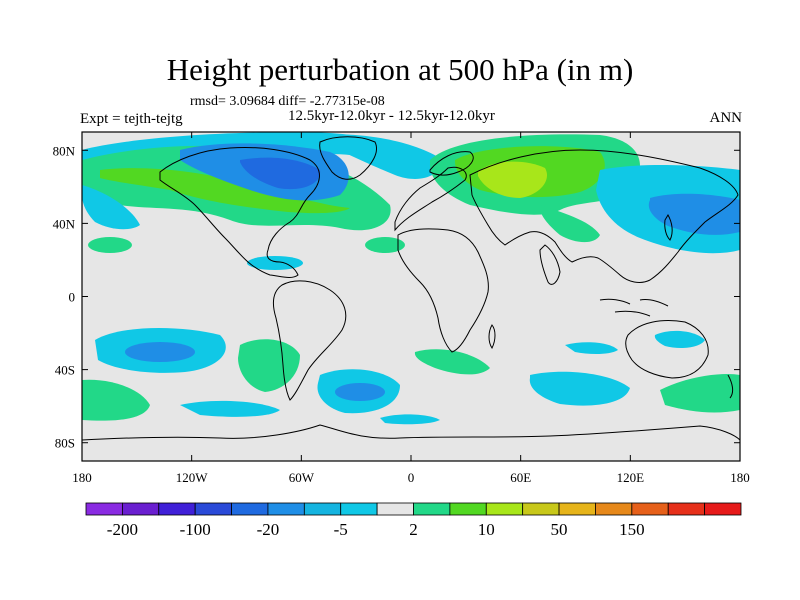 Image resolution: width=800 pixels, height=600 pixels. What do you see at coordinates (668, 227) in the screenshot?
I see `coastline-japan` at bounding box center [668, 227].